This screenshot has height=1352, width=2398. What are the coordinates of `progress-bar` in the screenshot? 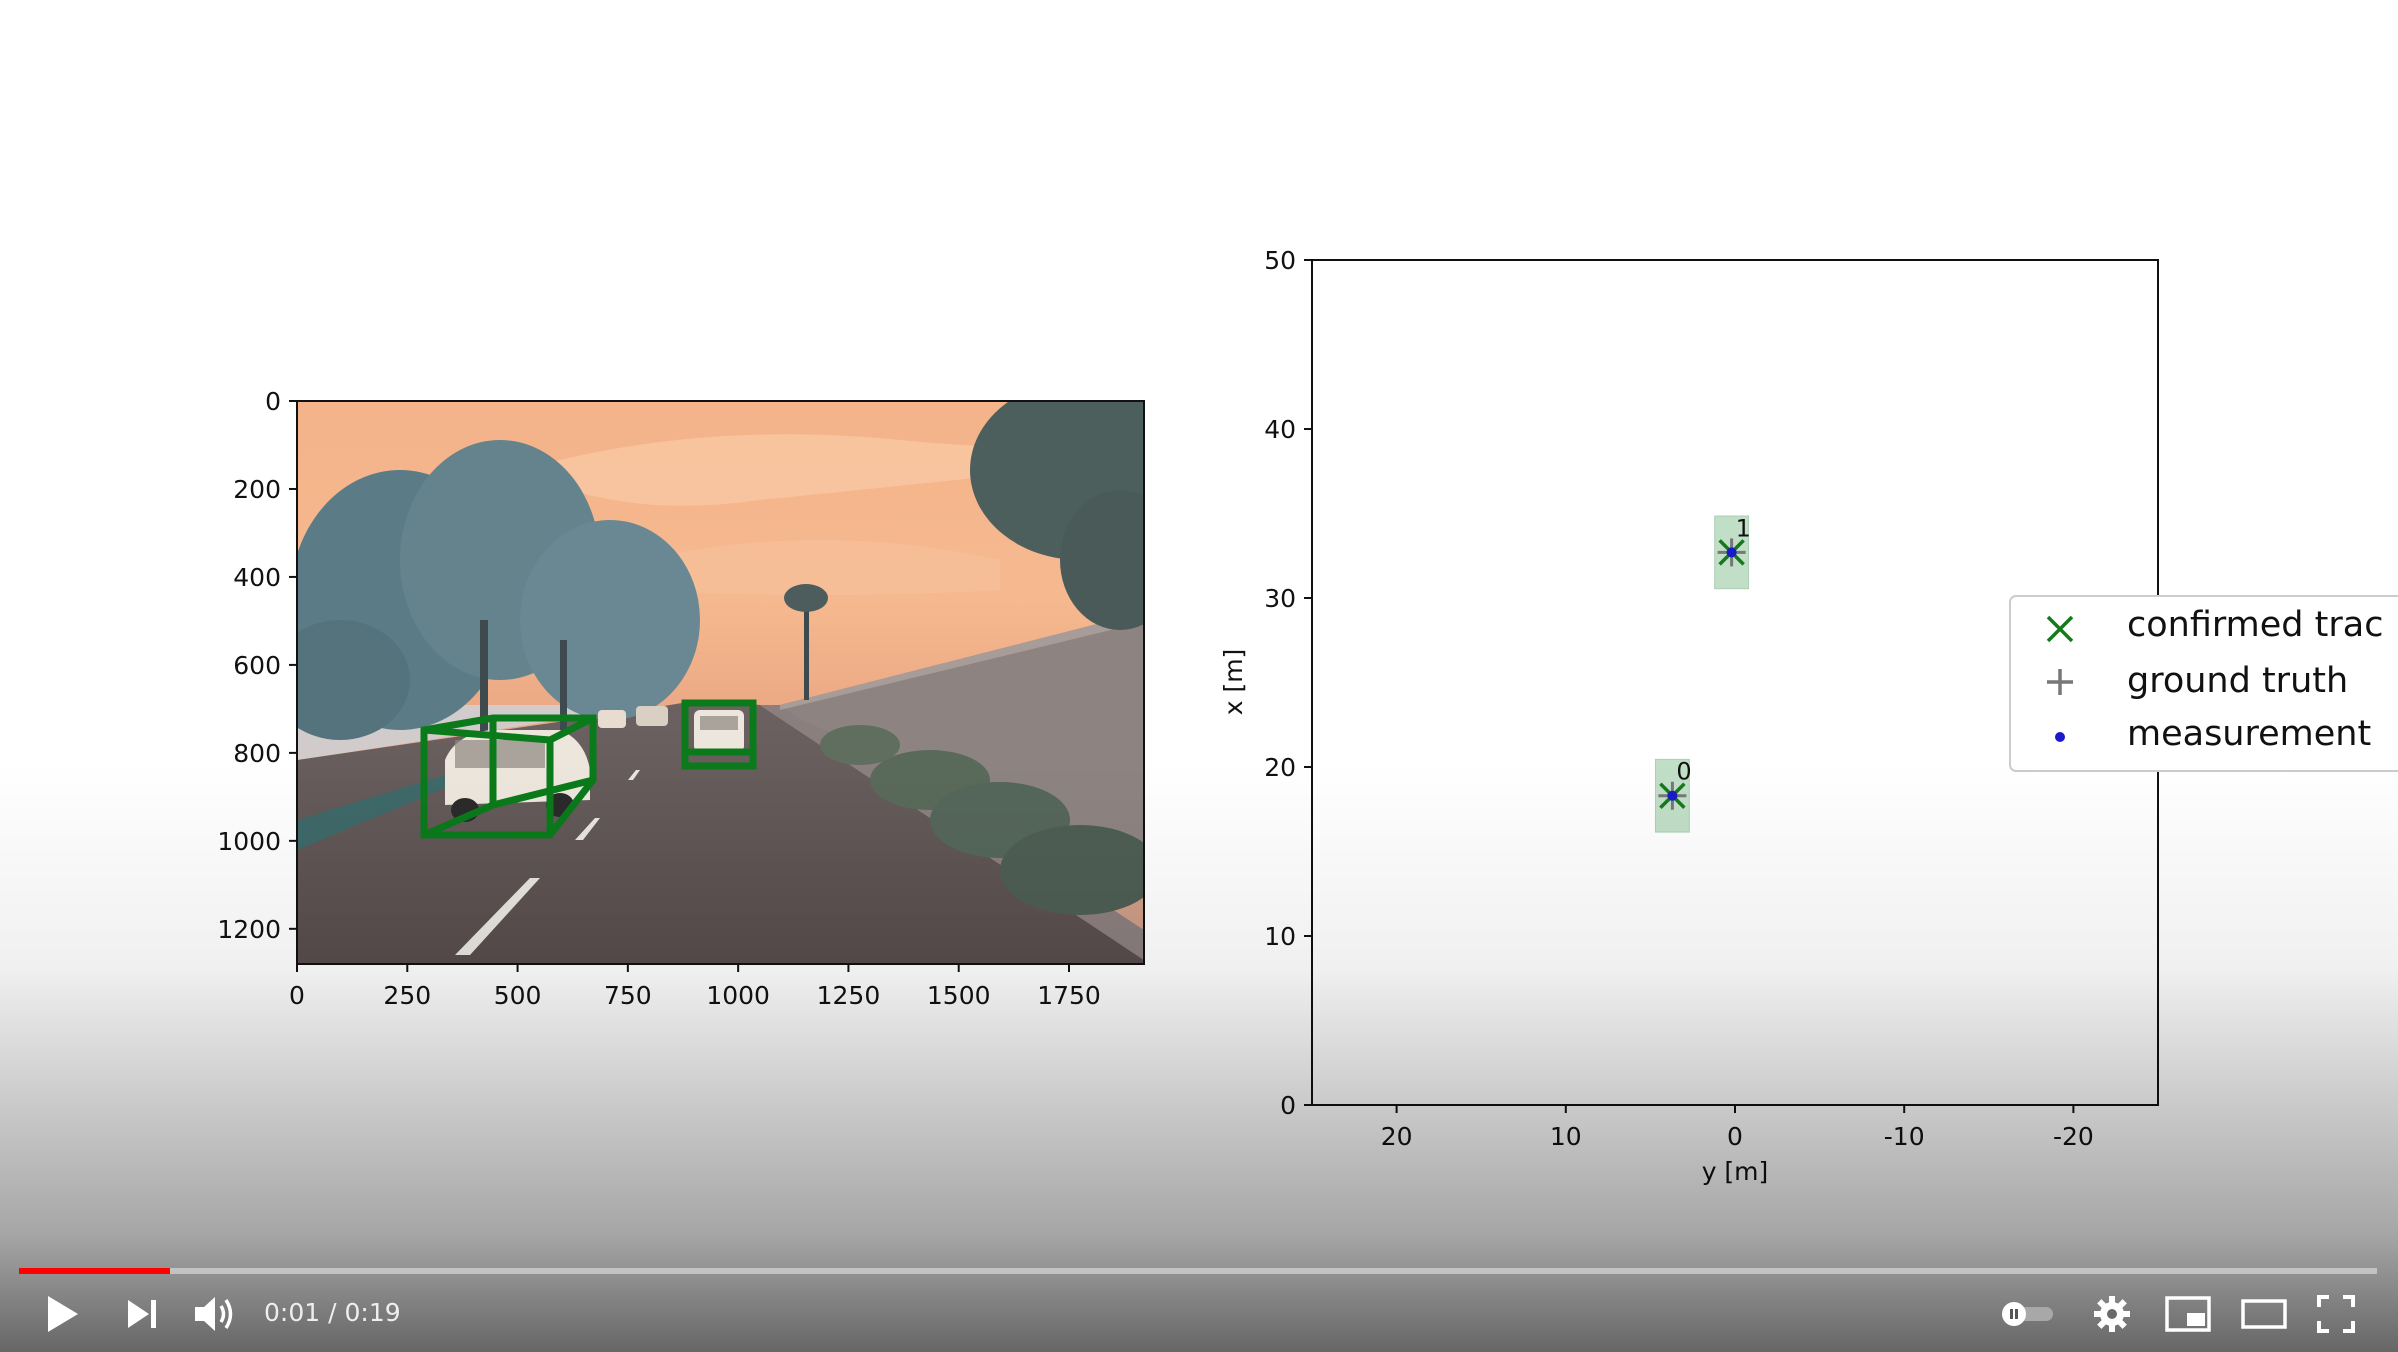 It's located at (1198, 1271).